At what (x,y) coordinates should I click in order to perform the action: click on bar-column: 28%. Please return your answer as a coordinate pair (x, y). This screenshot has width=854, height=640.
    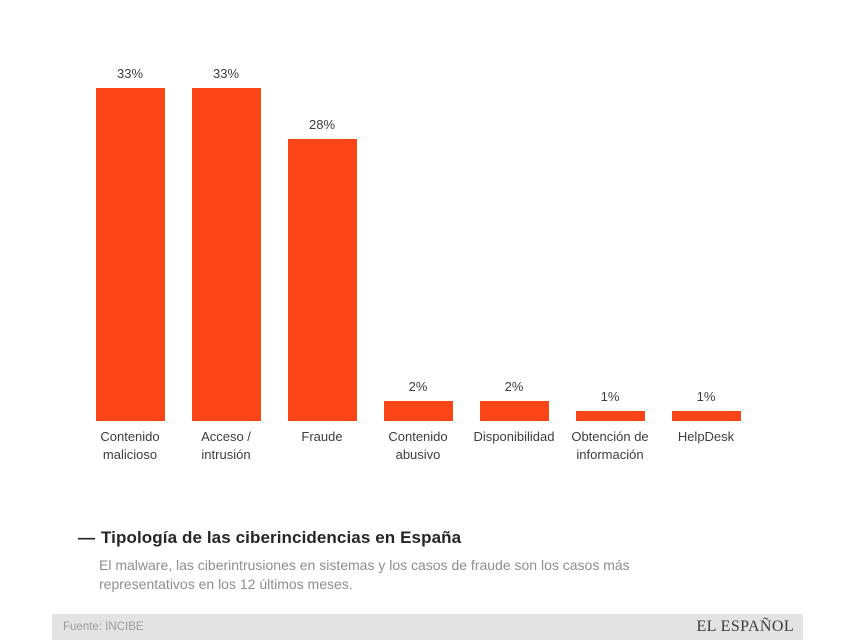
    Looking at the image, I should click on (322, 268).